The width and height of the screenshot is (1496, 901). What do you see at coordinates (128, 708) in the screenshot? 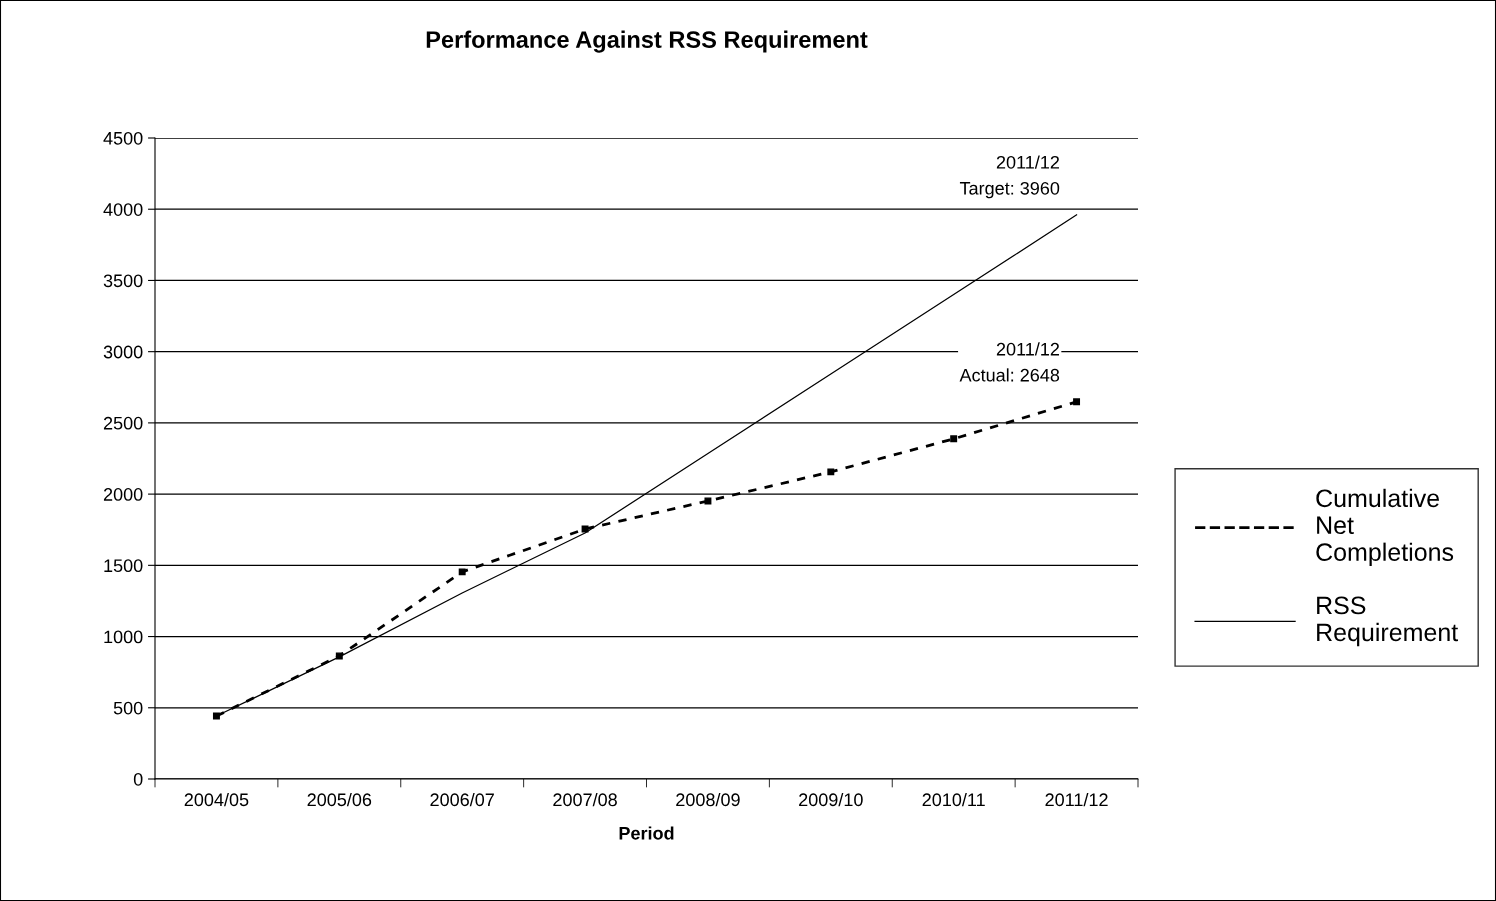
I see `y-tick-label: 500` at bounding box center [128, 708].